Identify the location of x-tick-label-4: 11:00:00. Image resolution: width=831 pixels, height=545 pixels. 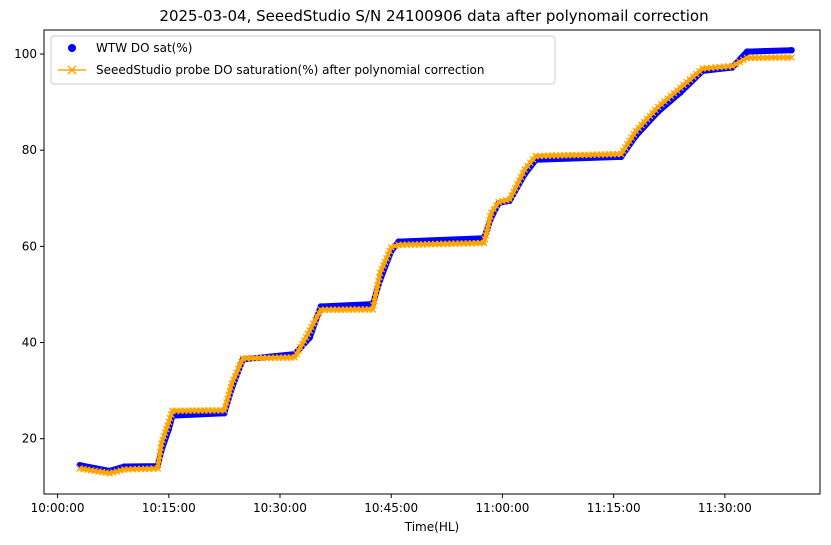
(502, 508).